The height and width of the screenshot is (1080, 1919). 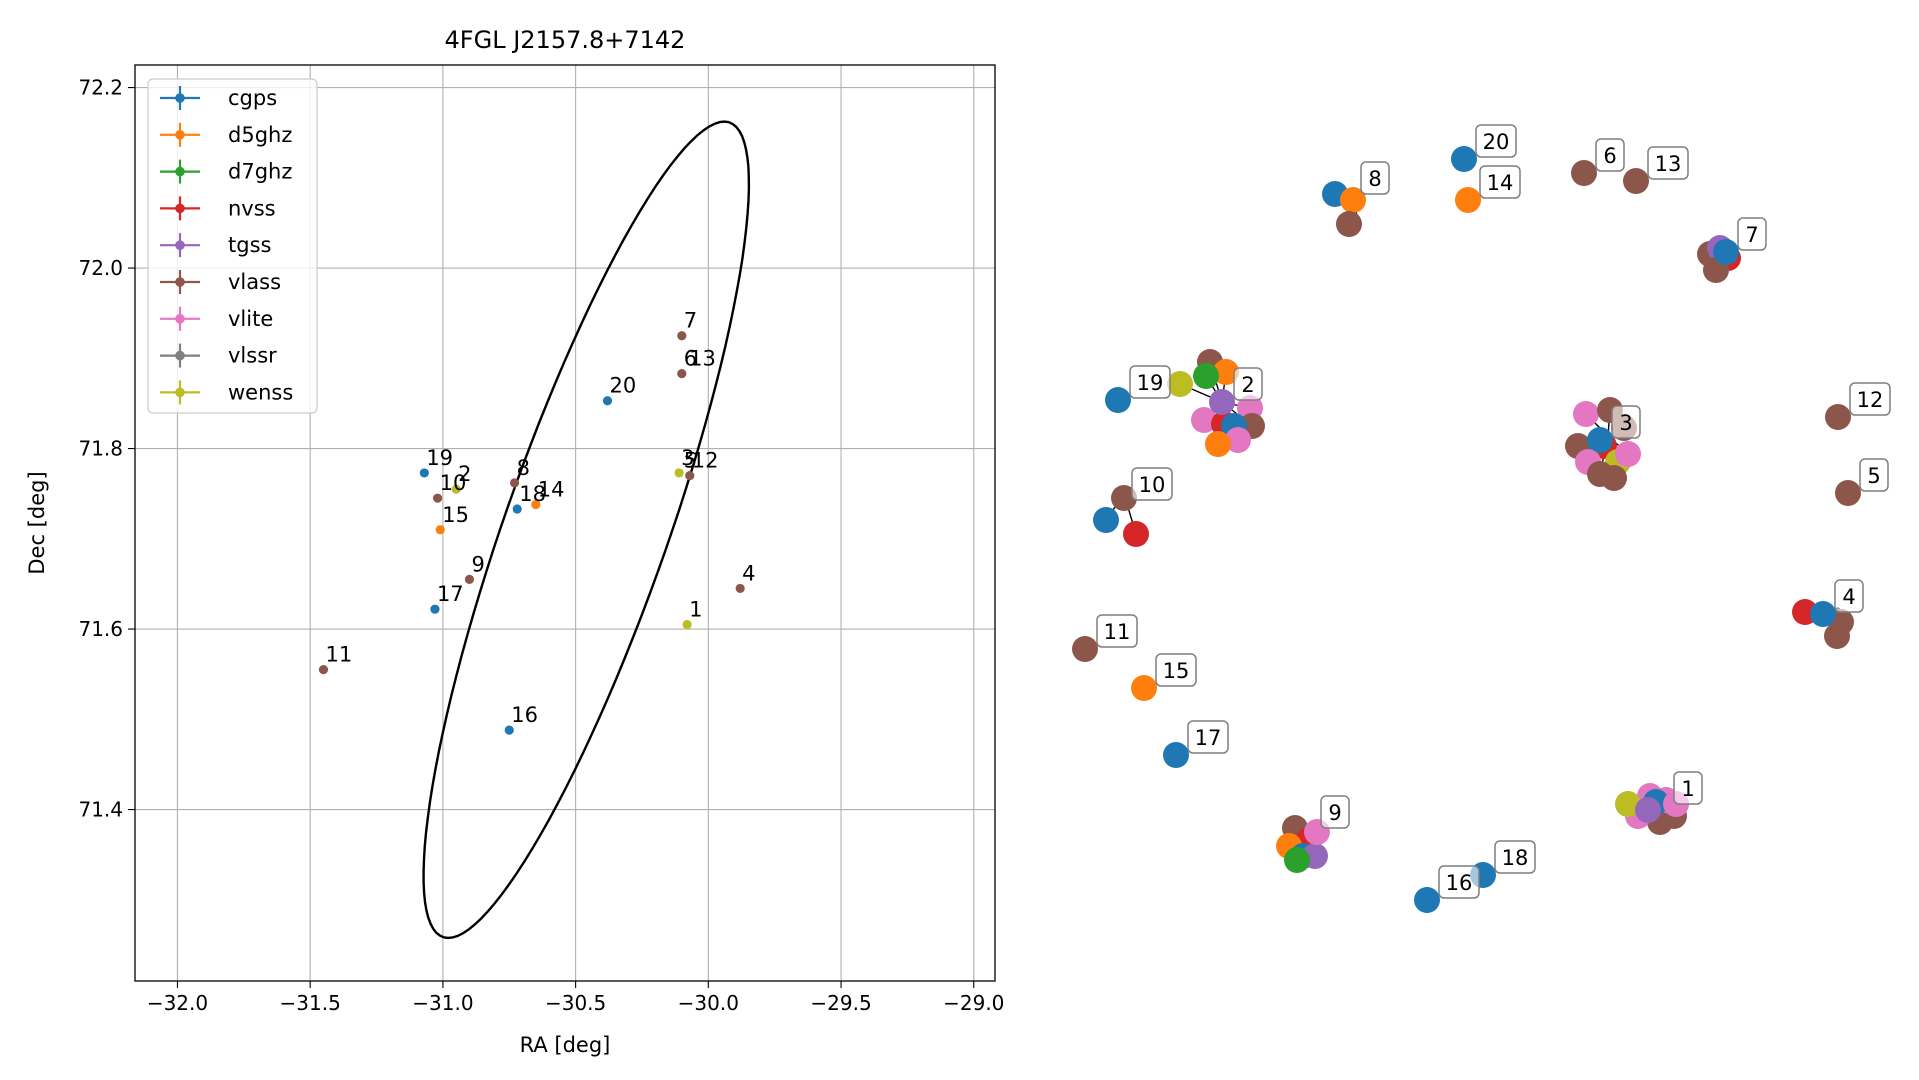 I want to click on legend-label-wenss: wenss, so click(x=260, y=392).